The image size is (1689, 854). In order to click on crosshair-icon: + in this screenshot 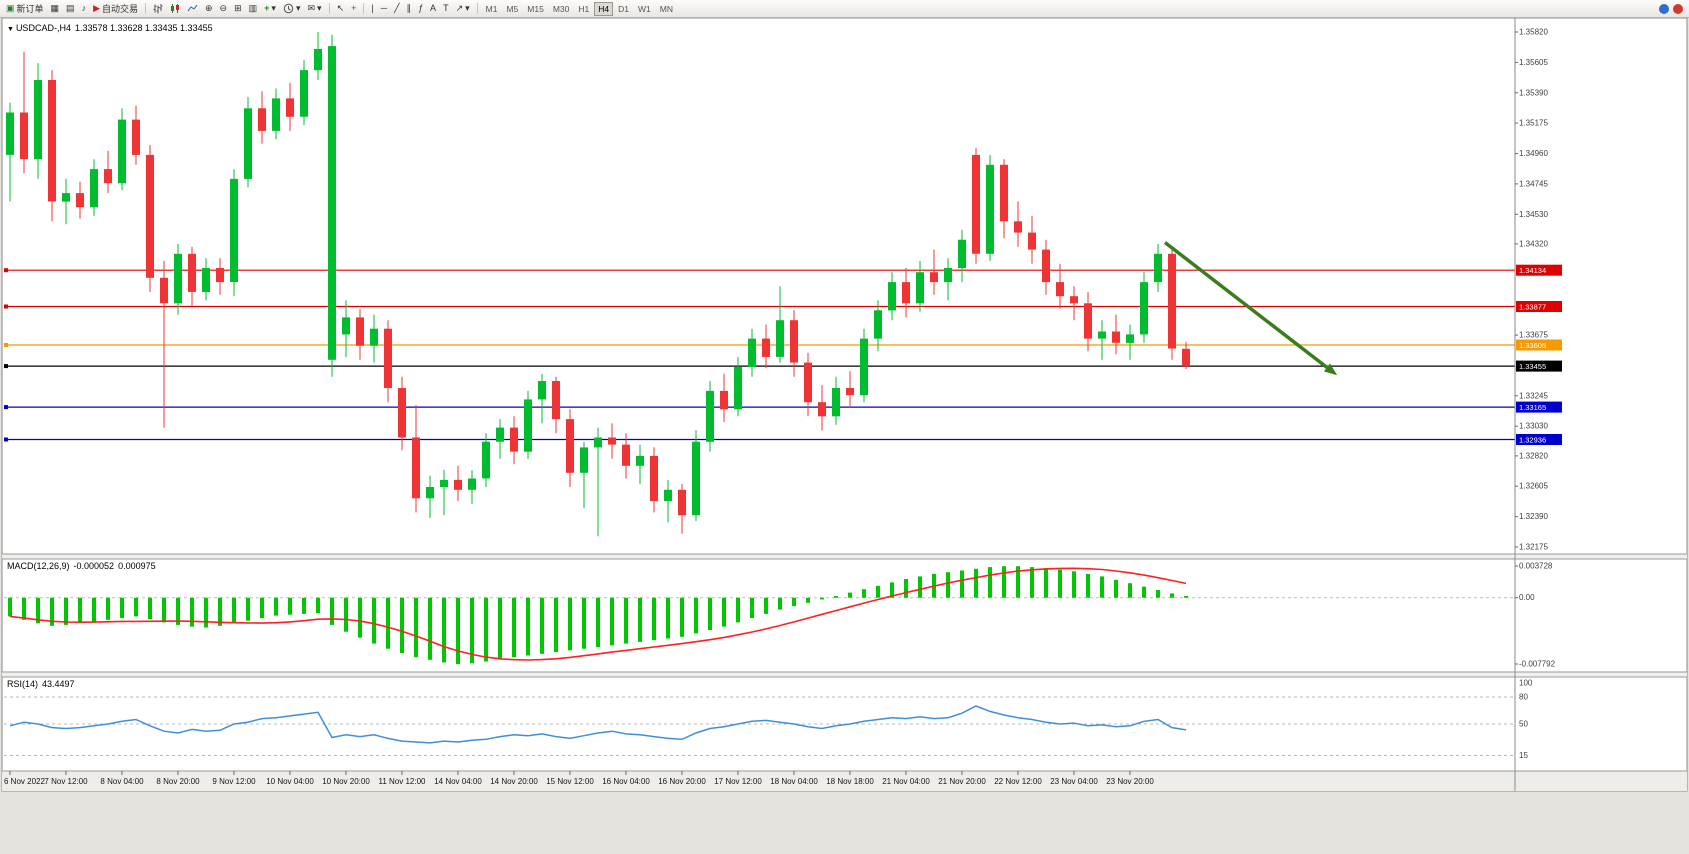, I will do `click(354, 8)`.